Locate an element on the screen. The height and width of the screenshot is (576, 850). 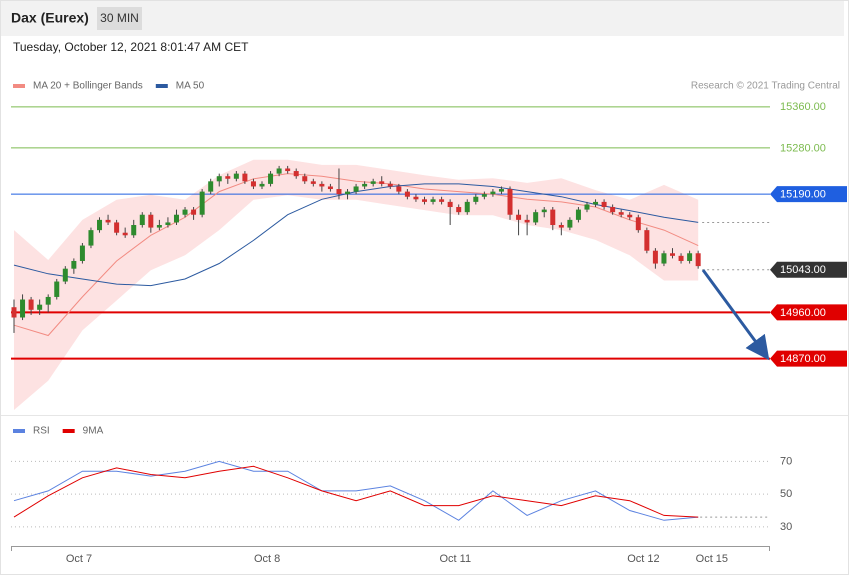
x-tick-label: Oct 8 is located at coordinates (267, 559).